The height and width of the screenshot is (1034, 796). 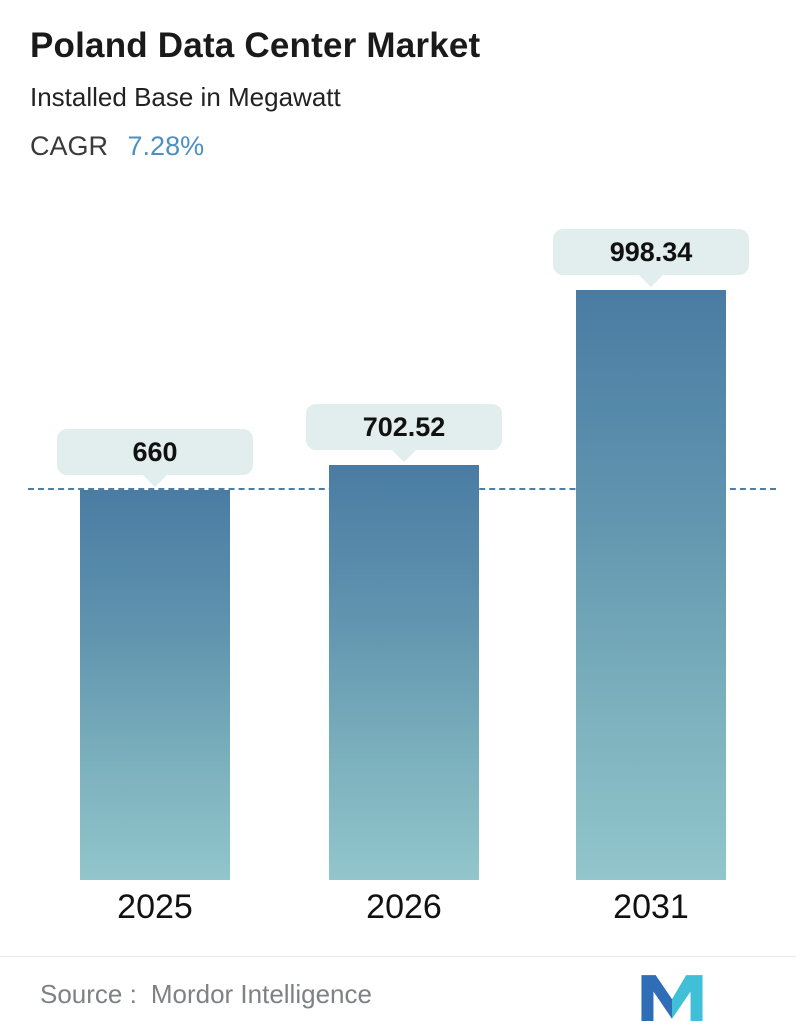 I want to click on value-label-pill: 702.52, so click(x=404, y=427).